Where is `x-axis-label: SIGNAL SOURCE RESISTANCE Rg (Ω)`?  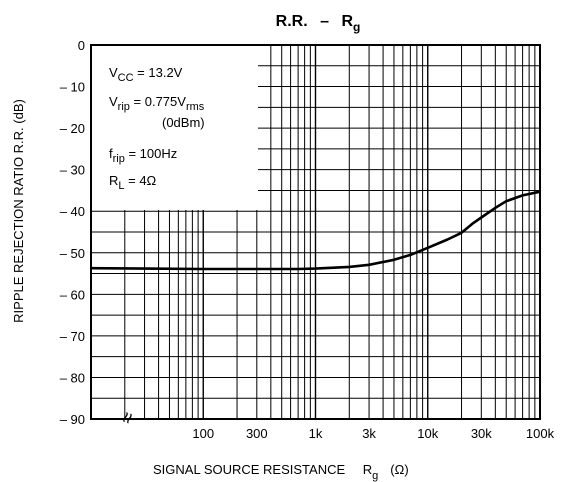 x-axis-label: SIGNAL SOURCE RESISTANCE Rg (Ω) is located at coordinates (281, 472).